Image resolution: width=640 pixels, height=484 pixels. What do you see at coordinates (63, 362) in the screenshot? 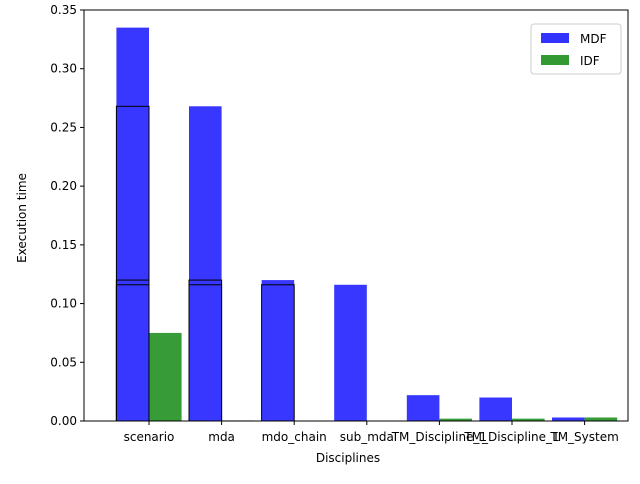
I see `y-tick-label: 0.05` at bounding box center [63, 362].